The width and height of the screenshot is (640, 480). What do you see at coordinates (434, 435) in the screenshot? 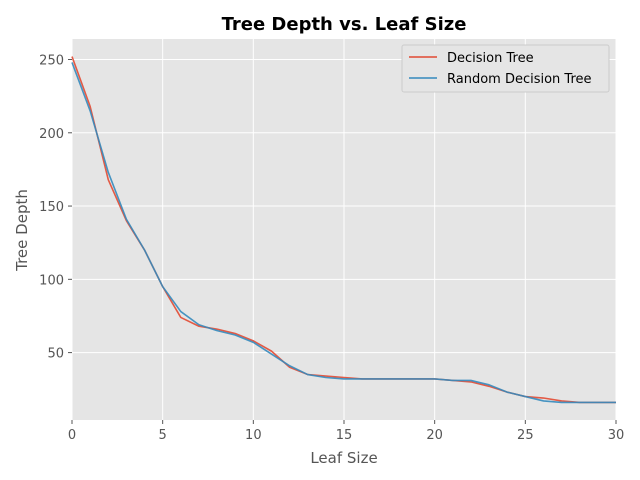
I see `x-tick-label: 20` at bounding box center [434, 435].